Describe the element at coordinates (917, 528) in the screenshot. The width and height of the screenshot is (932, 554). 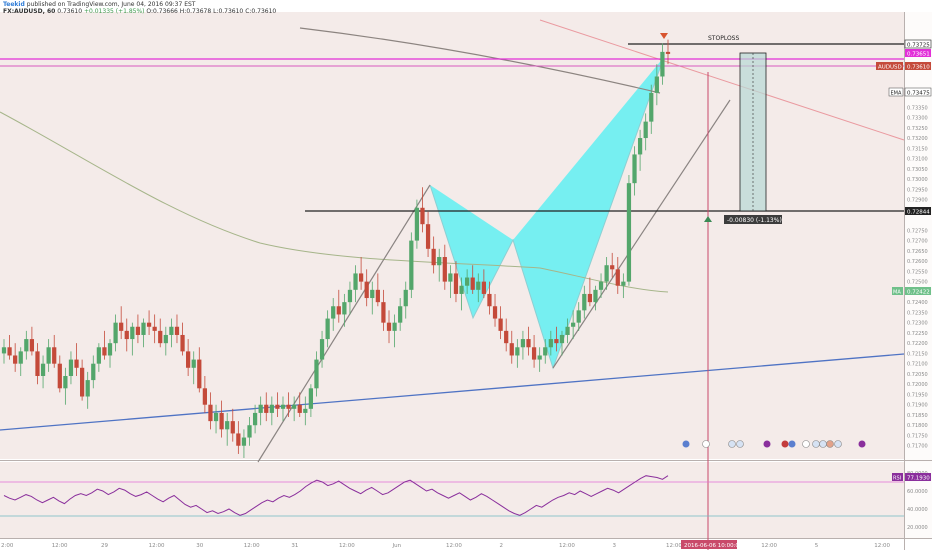
I see `rsi-tick-label: 20.0000` at that location.